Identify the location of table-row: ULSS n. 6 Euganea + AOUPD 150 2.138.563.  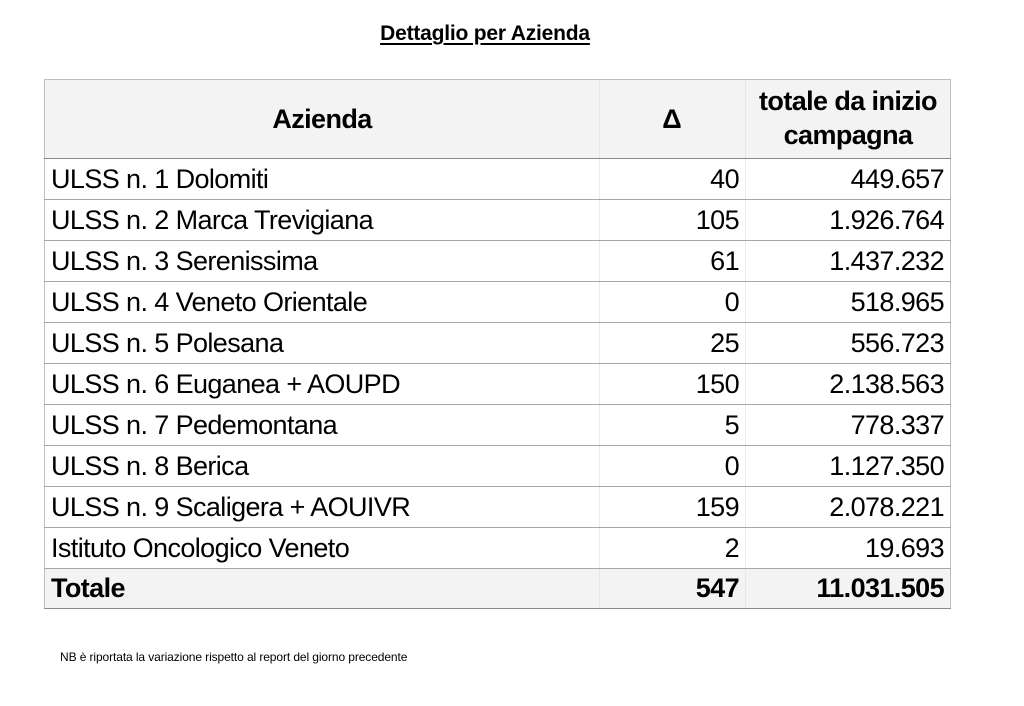
(497, 384).